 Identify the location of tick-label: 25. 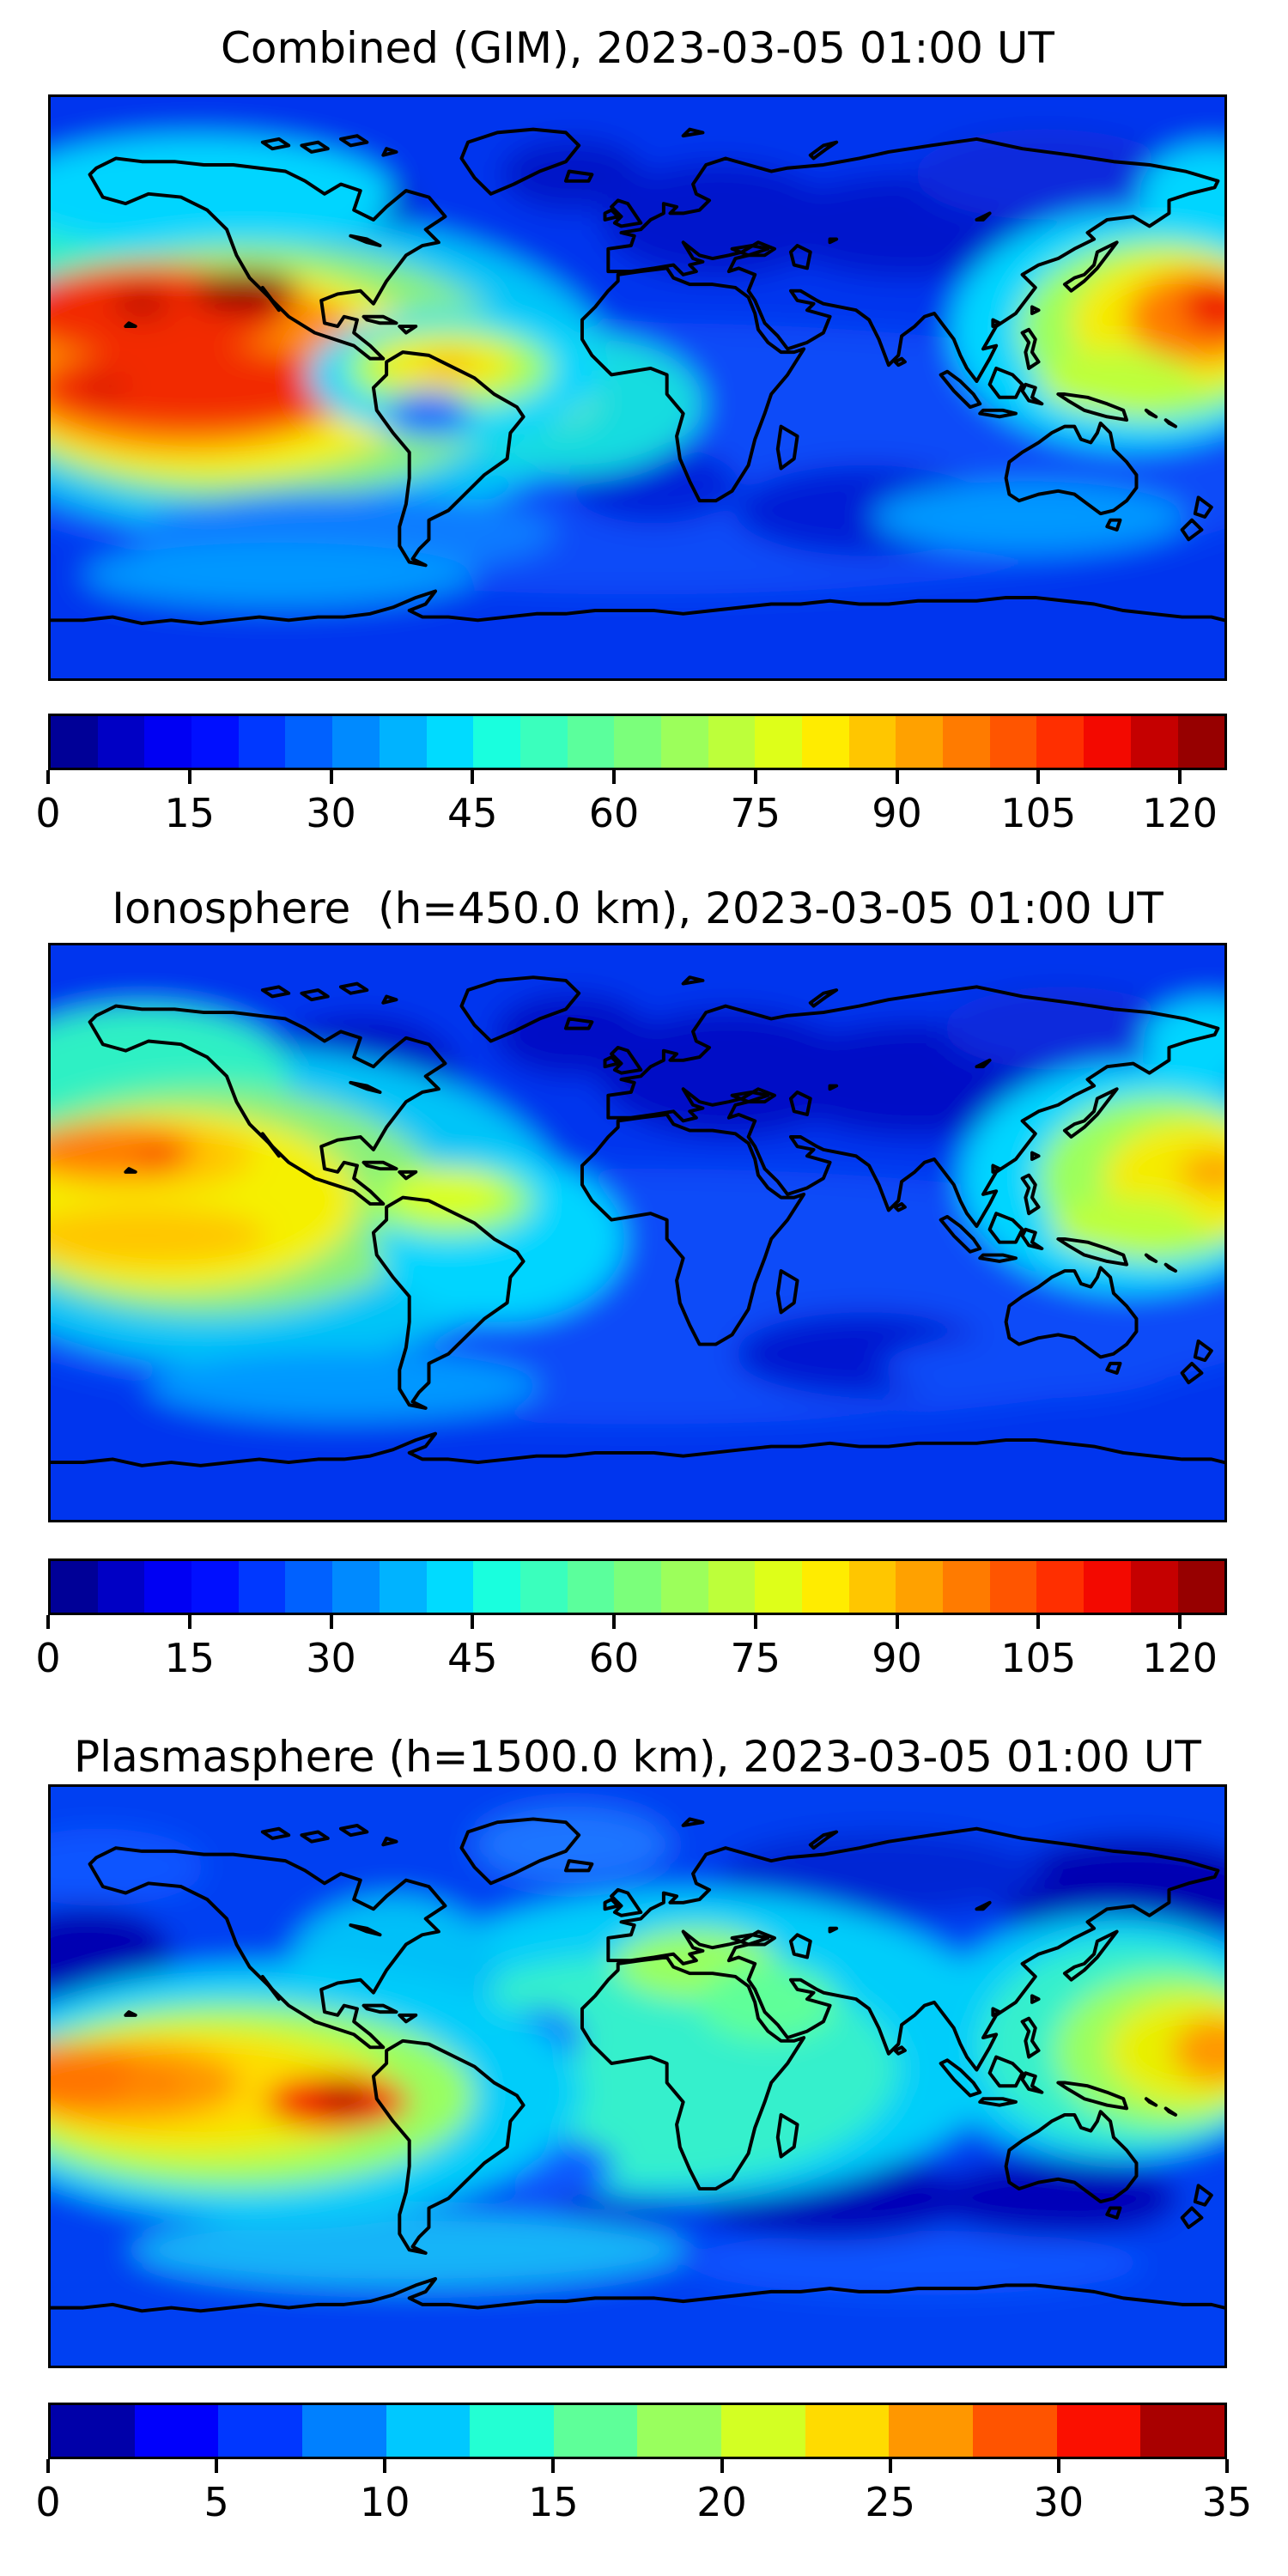
(890, 2502).